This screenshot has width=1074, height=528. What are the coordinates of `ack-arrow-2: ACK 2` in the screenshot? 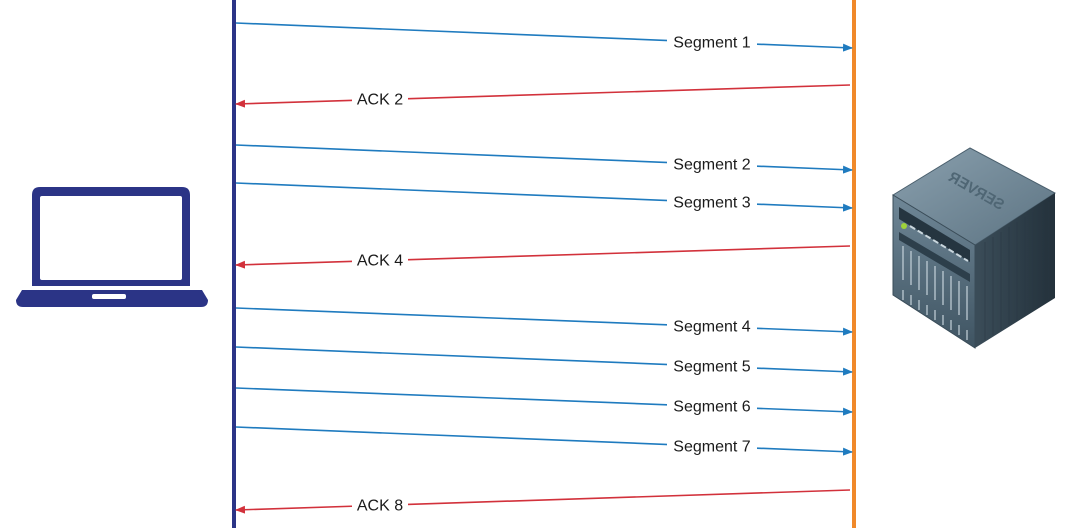 It's located at (543, 96).